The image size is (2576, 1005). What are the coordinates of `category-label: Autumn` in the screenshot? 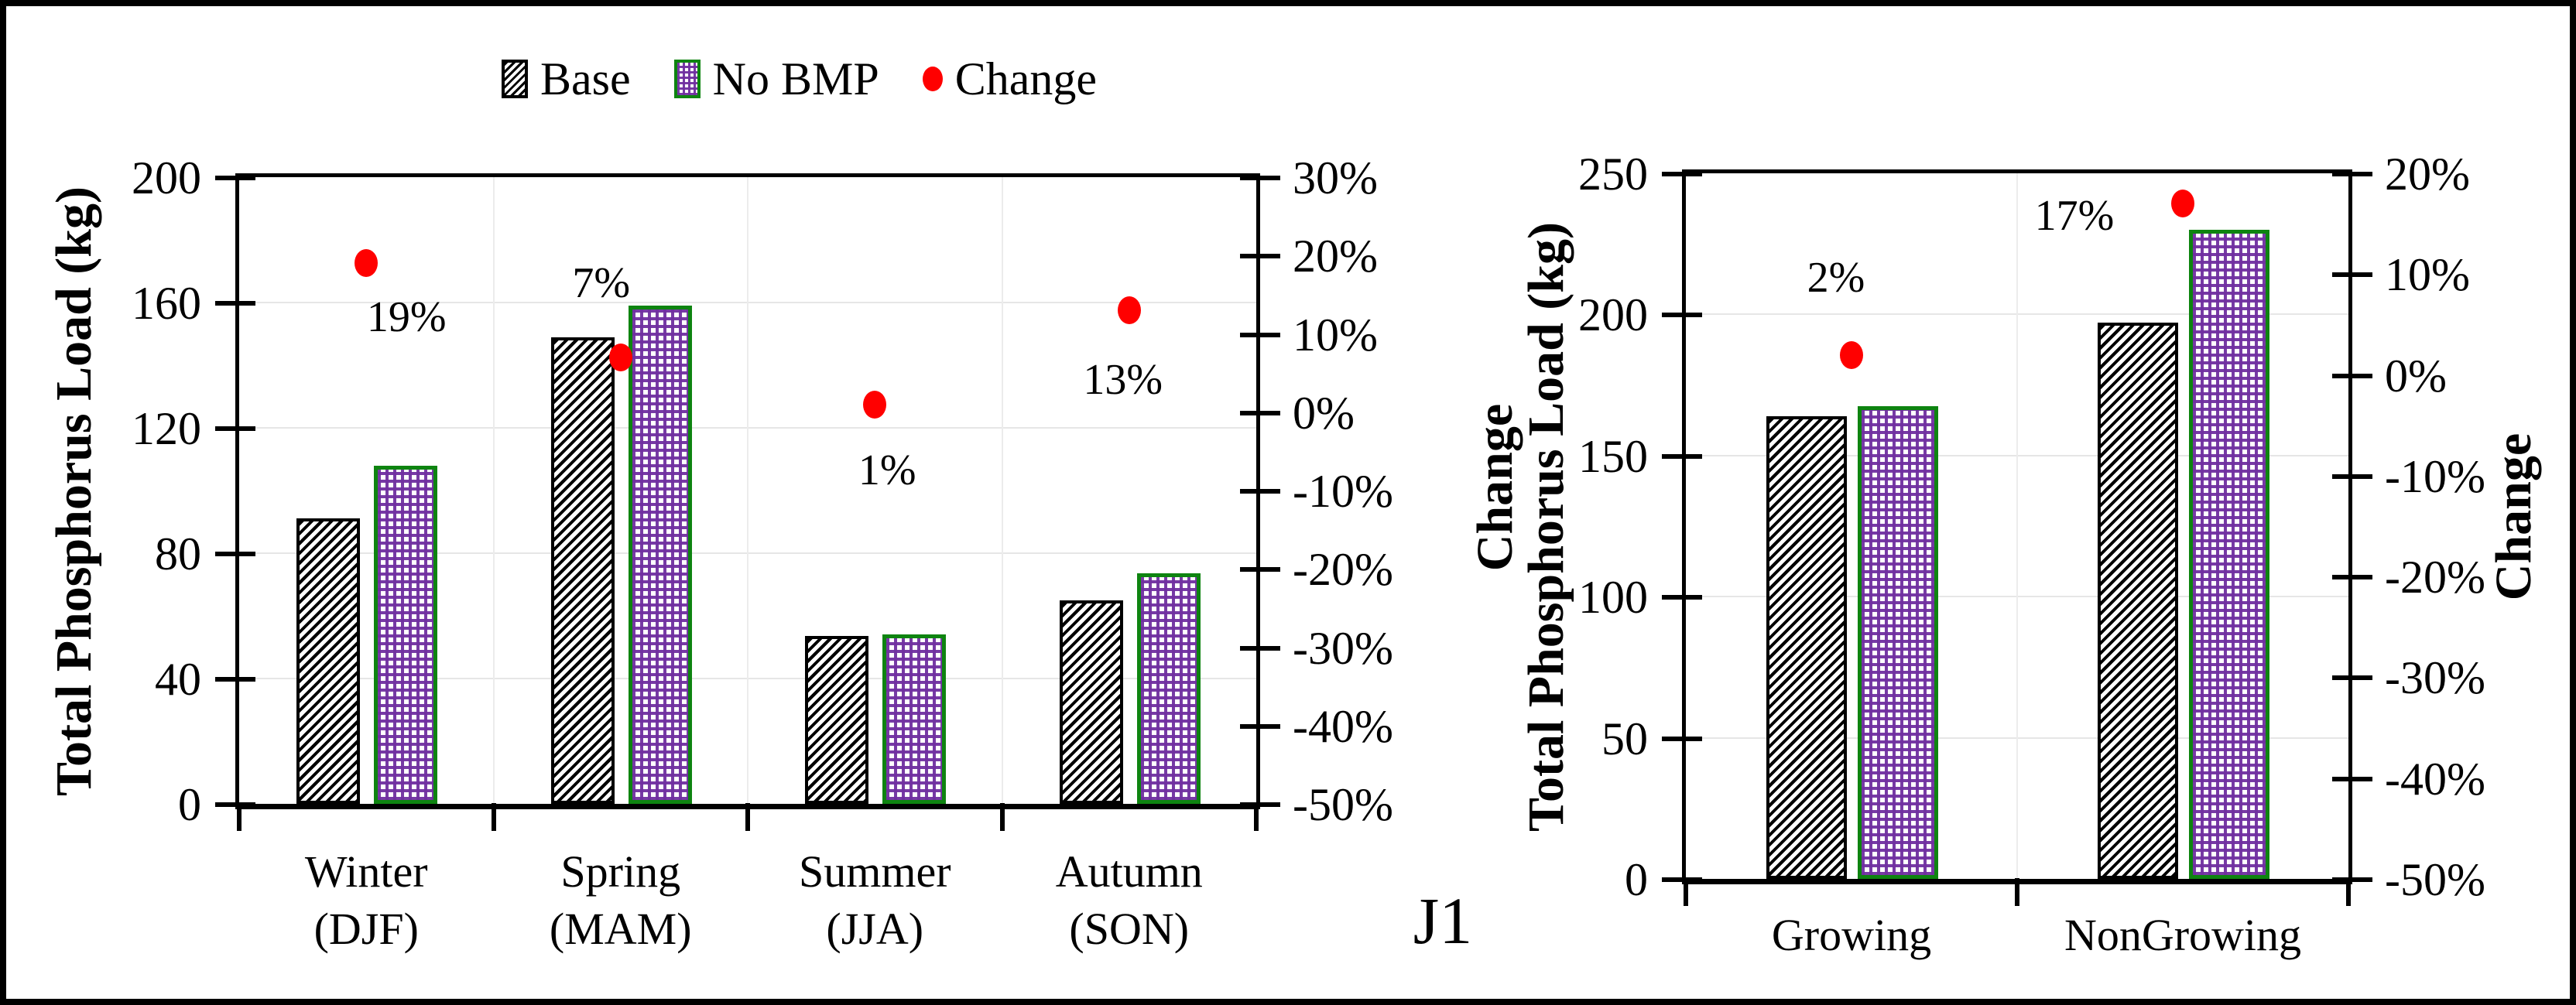 It's located at (1129, 871).